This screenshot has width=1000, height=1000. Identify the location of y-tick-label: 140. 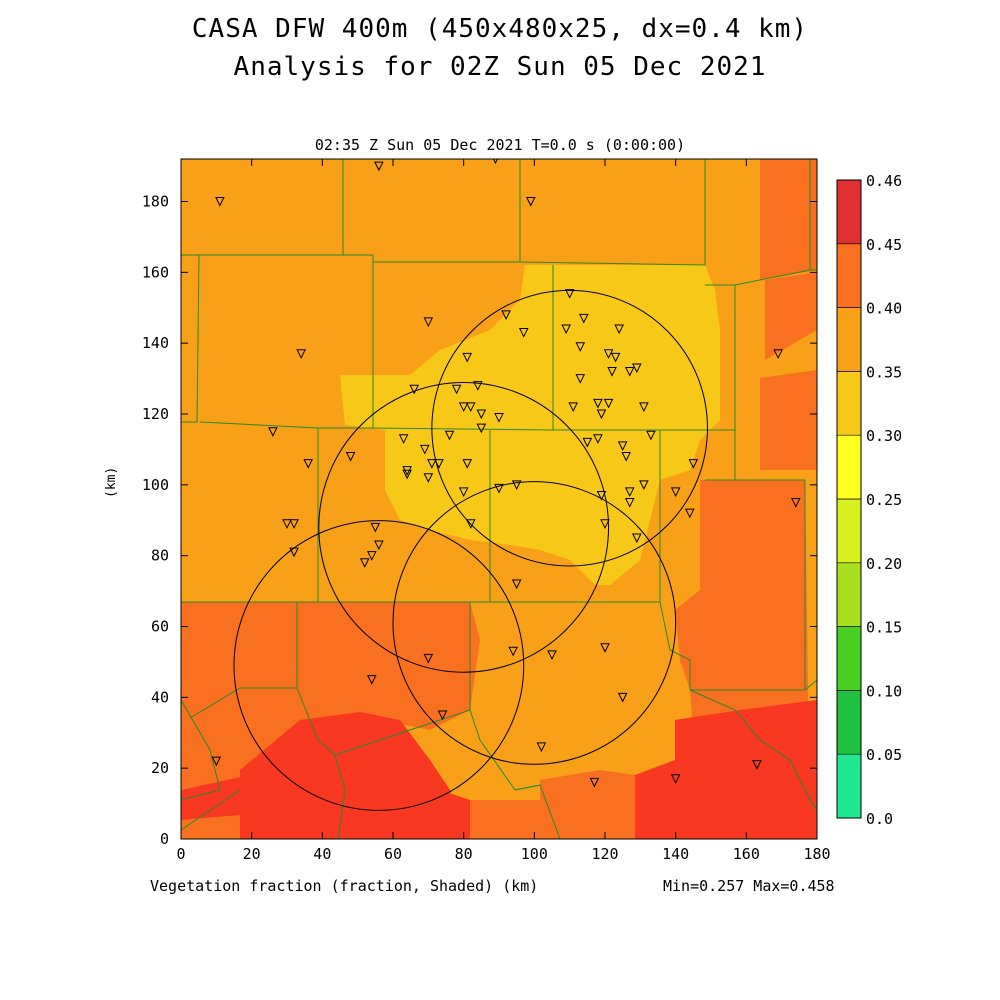
(155, 343).